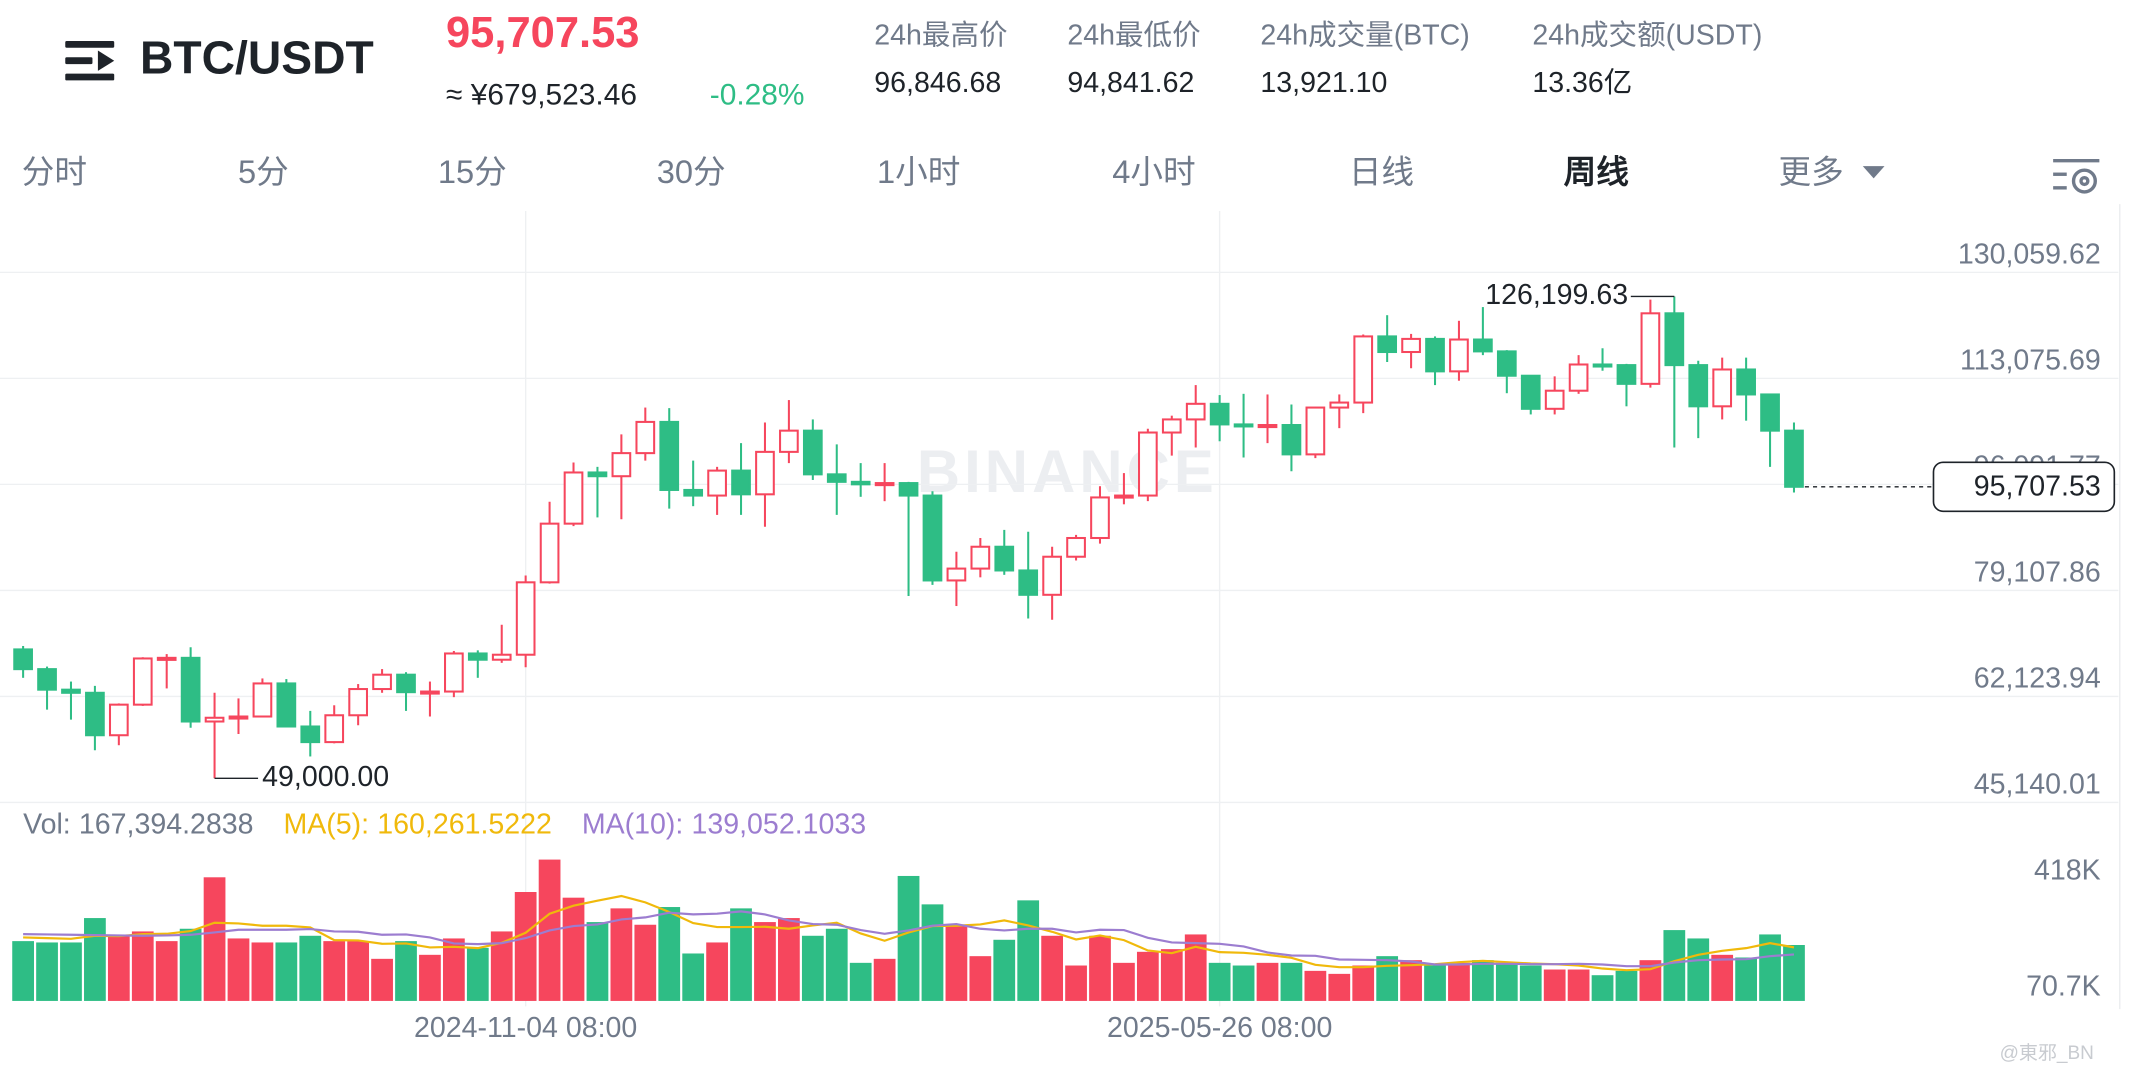  Describe the element at coordinates (257, 58) in the screenshot. I see `pair-title: BTC/USDT` at that location.